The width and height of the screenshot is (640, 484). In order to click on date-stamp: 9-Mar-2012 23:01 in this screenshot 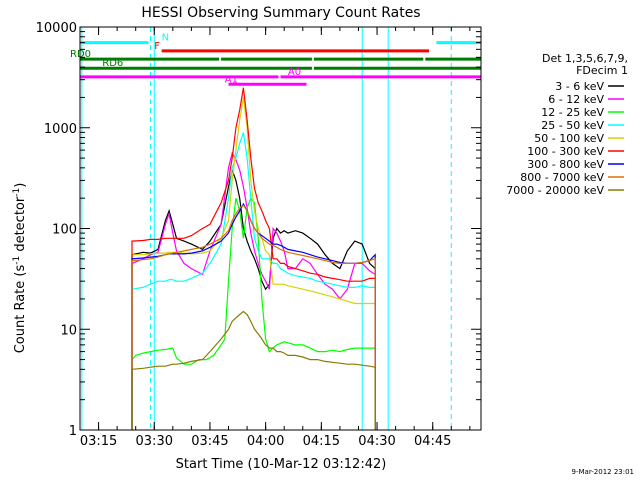, I will do `click(602, 472)`.